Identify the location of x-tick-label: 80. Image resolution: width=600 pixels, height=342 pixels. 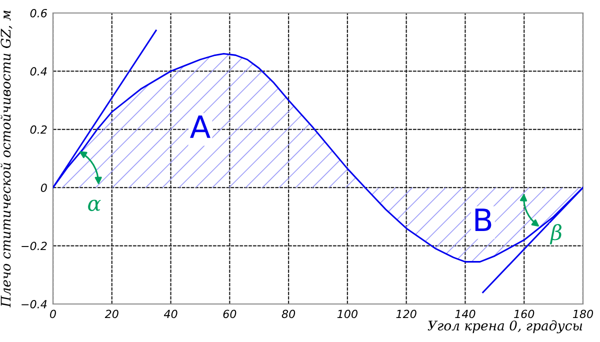
(289, 314).